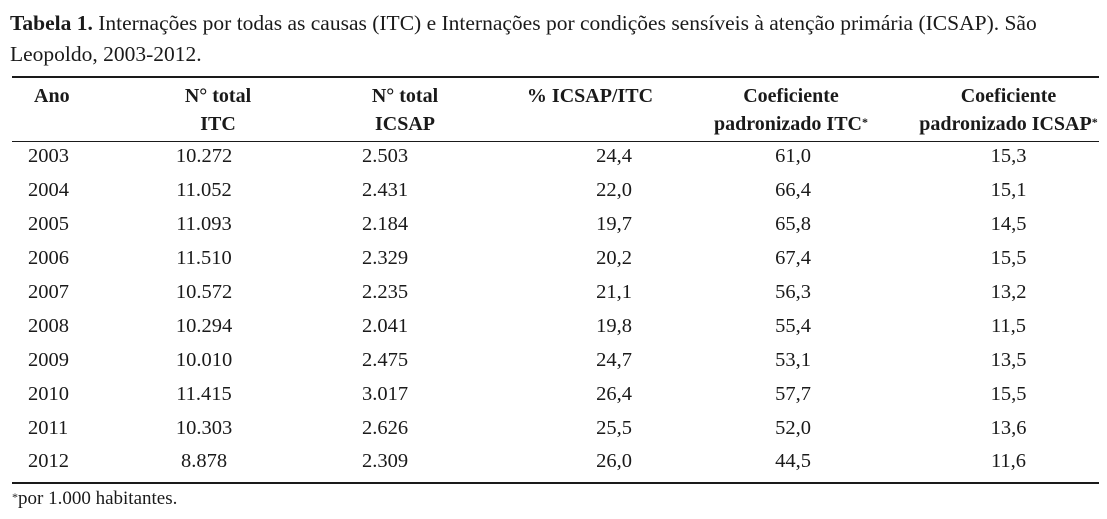 The width and height of the screenshot is (1107, 519). What do you see at coordinates (793, 292) in the screenshot?
I see `cell-coef-itc: 56,3` at bounding box center [793, 292].